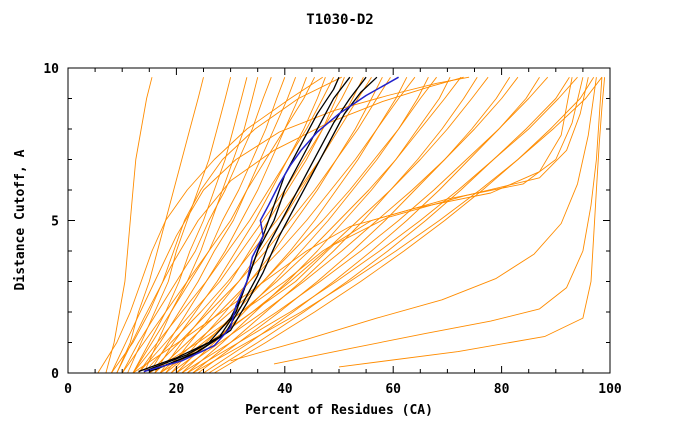 The width and height of the screenshot is (680, 440). Describe the element at coordinates (502, 389) in the screenshot. I see `x-tick-label: 80` at that location.